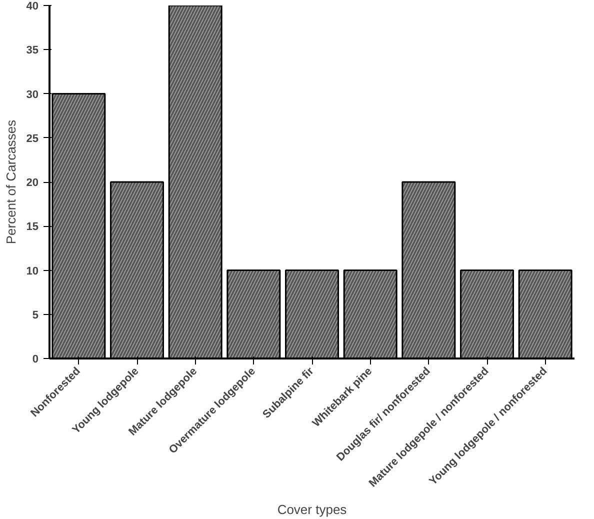  Describe the element at coordinates (32, 183) in the screenshot. I see `y-tick-label: 20` at that location.